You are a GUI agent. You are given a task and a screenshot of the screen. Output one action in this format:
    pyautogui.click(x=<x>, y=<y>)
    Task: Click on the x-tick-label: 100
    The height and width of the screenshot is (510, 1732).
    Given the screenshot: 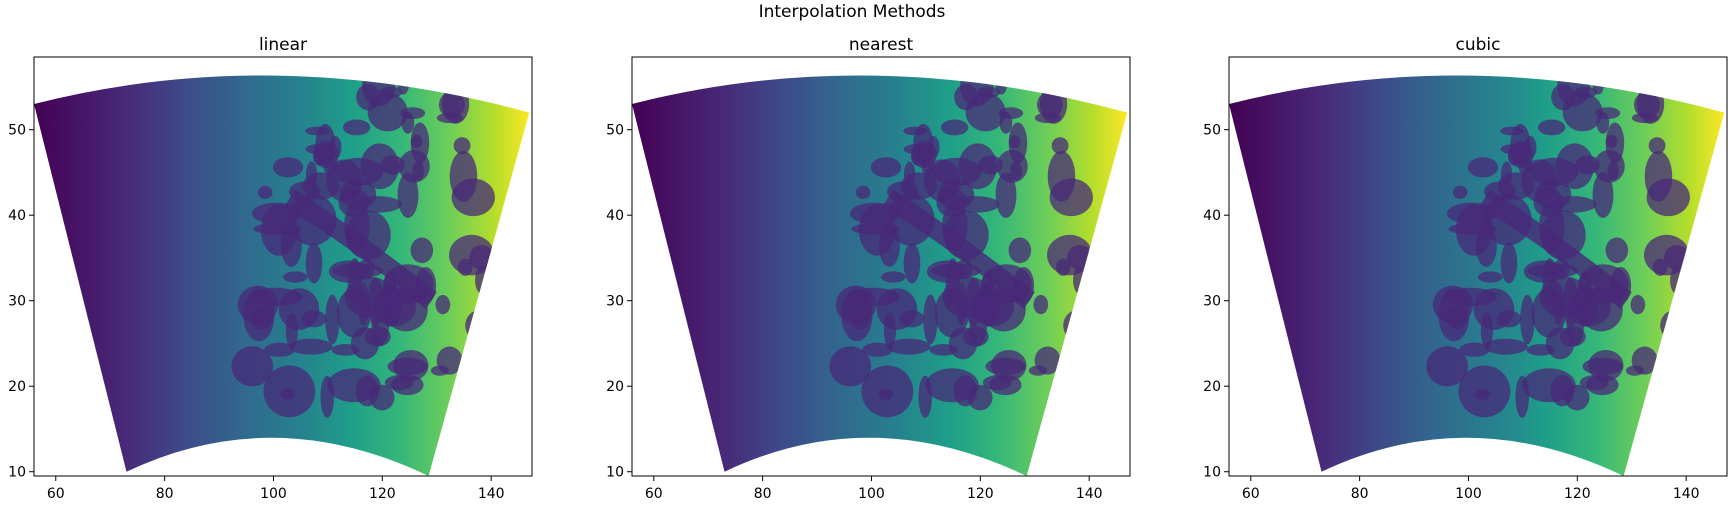 What is the action you would take?
    pyautogui.click(x=273, y=494)
    